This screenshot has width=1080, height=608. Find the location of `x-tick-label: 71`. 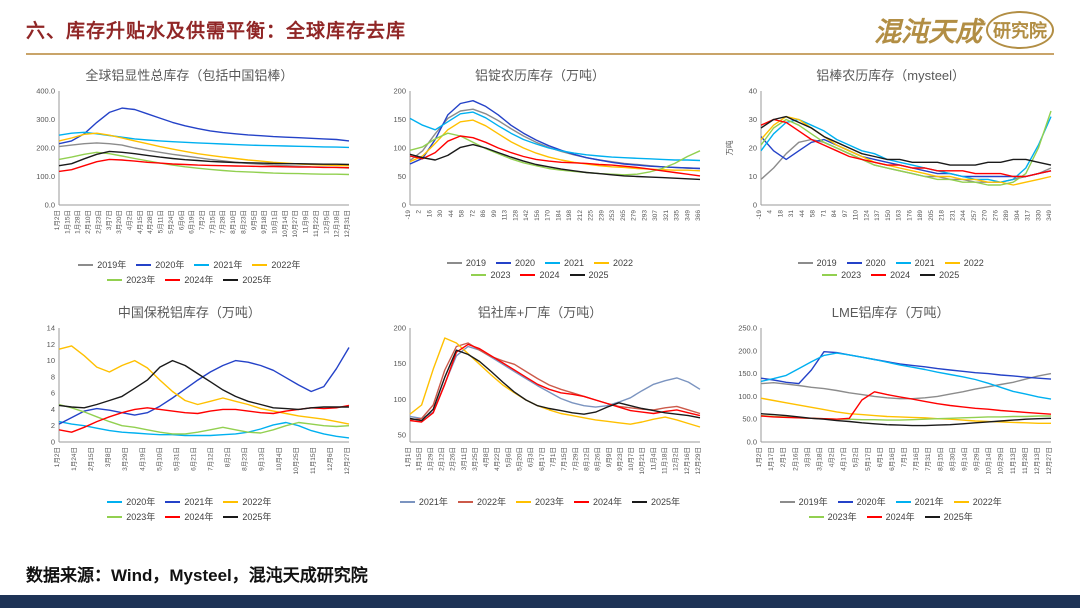

x-tick-label: 71 is located at coordinates (823, 214).